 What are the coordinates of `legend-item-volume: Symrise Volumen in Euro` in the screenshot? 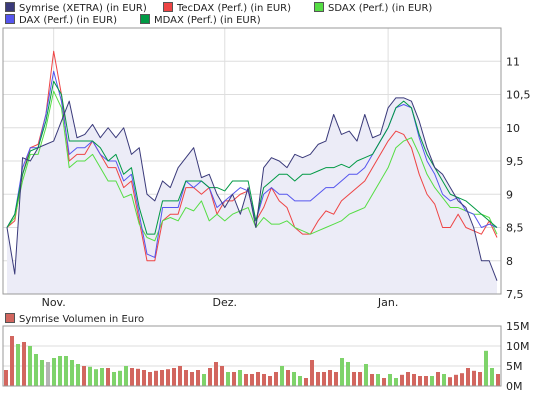 It's located at (74, 319).